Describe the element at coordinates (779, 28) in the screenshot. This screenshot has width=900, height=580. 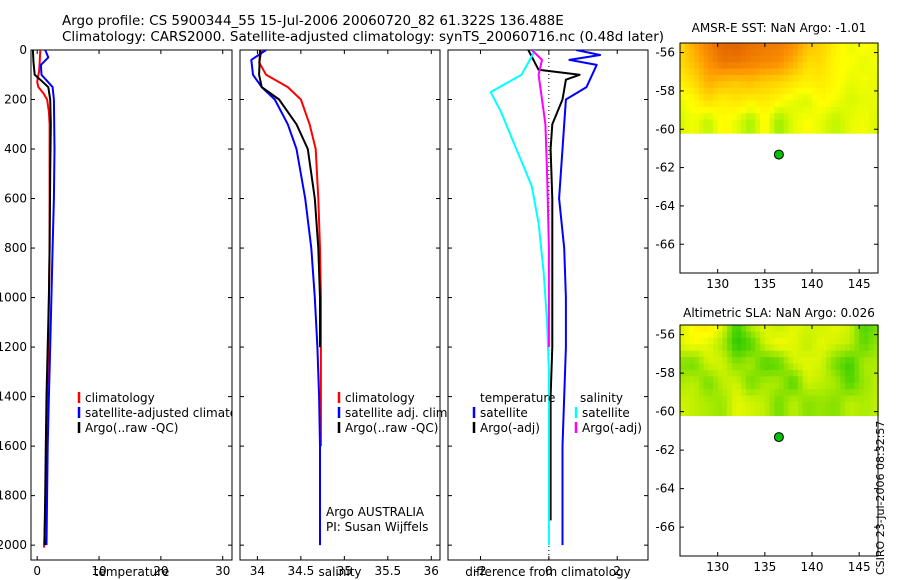
I see `sst-map-title: AMSR-E SST: NaN Argo: -1.01` at that location.